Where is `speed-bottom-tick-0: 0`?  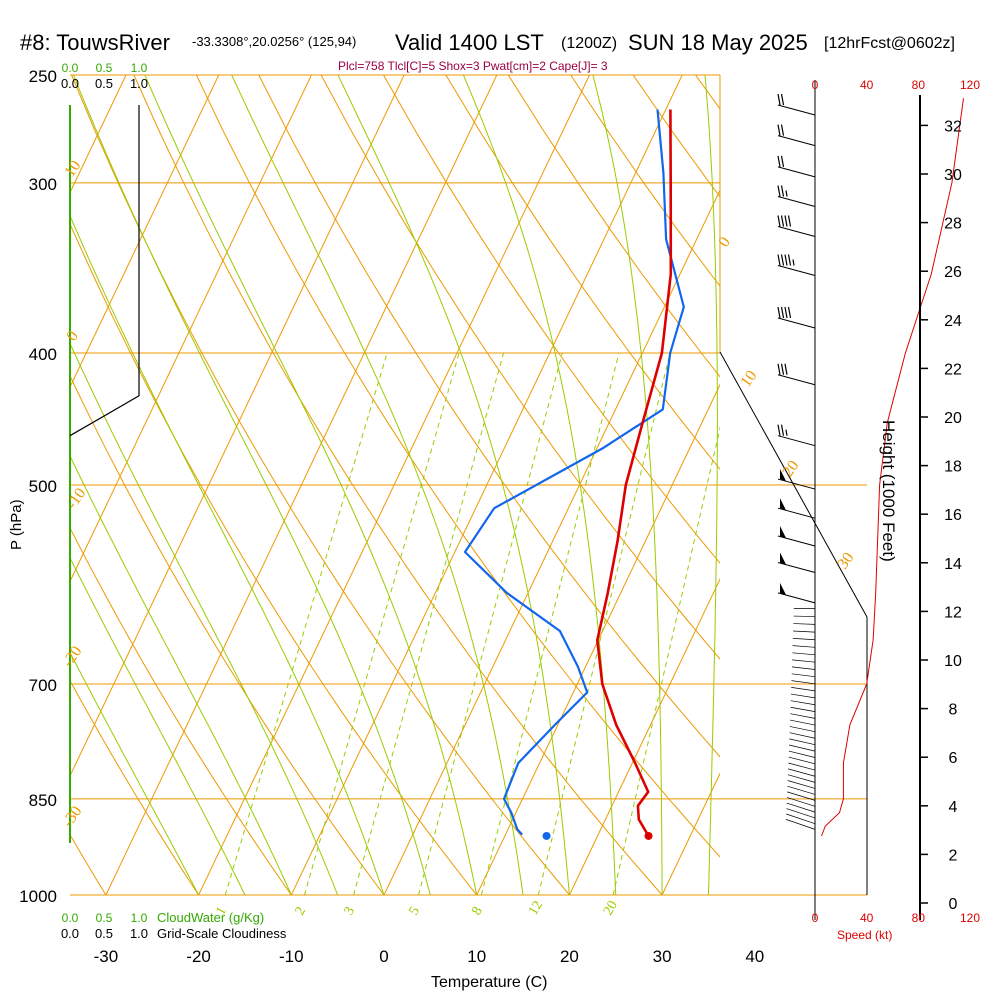 speed-bottom-tick-0: 0 is located at coordinates (815, 918).